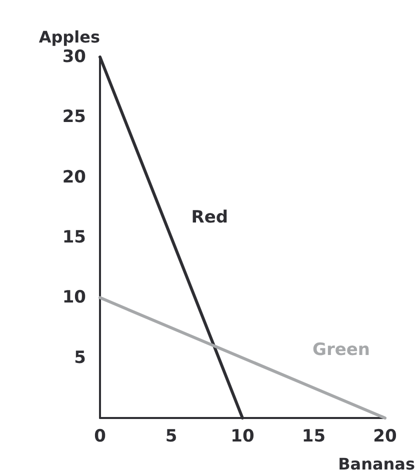  I want to click on y-axis-title: Apples, so click(69, 37).